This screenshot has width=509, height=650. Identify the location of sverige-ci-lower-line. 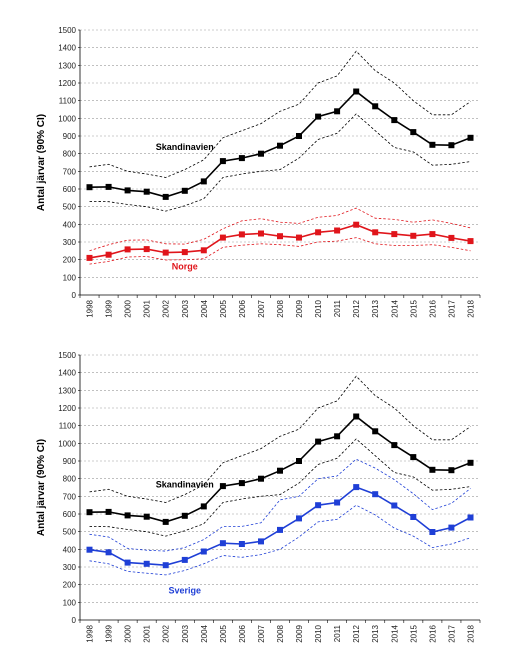
(280, 540).